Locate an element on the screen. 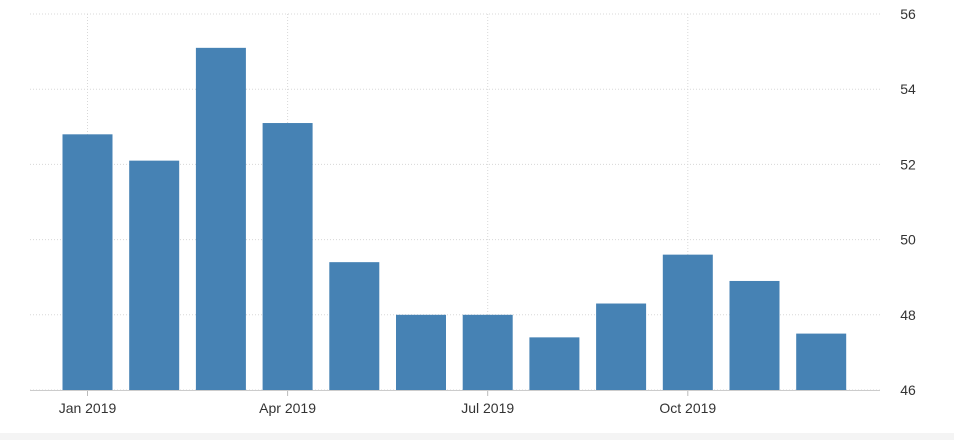  y-tick-label: 46 is located at coordinates (908, 390).